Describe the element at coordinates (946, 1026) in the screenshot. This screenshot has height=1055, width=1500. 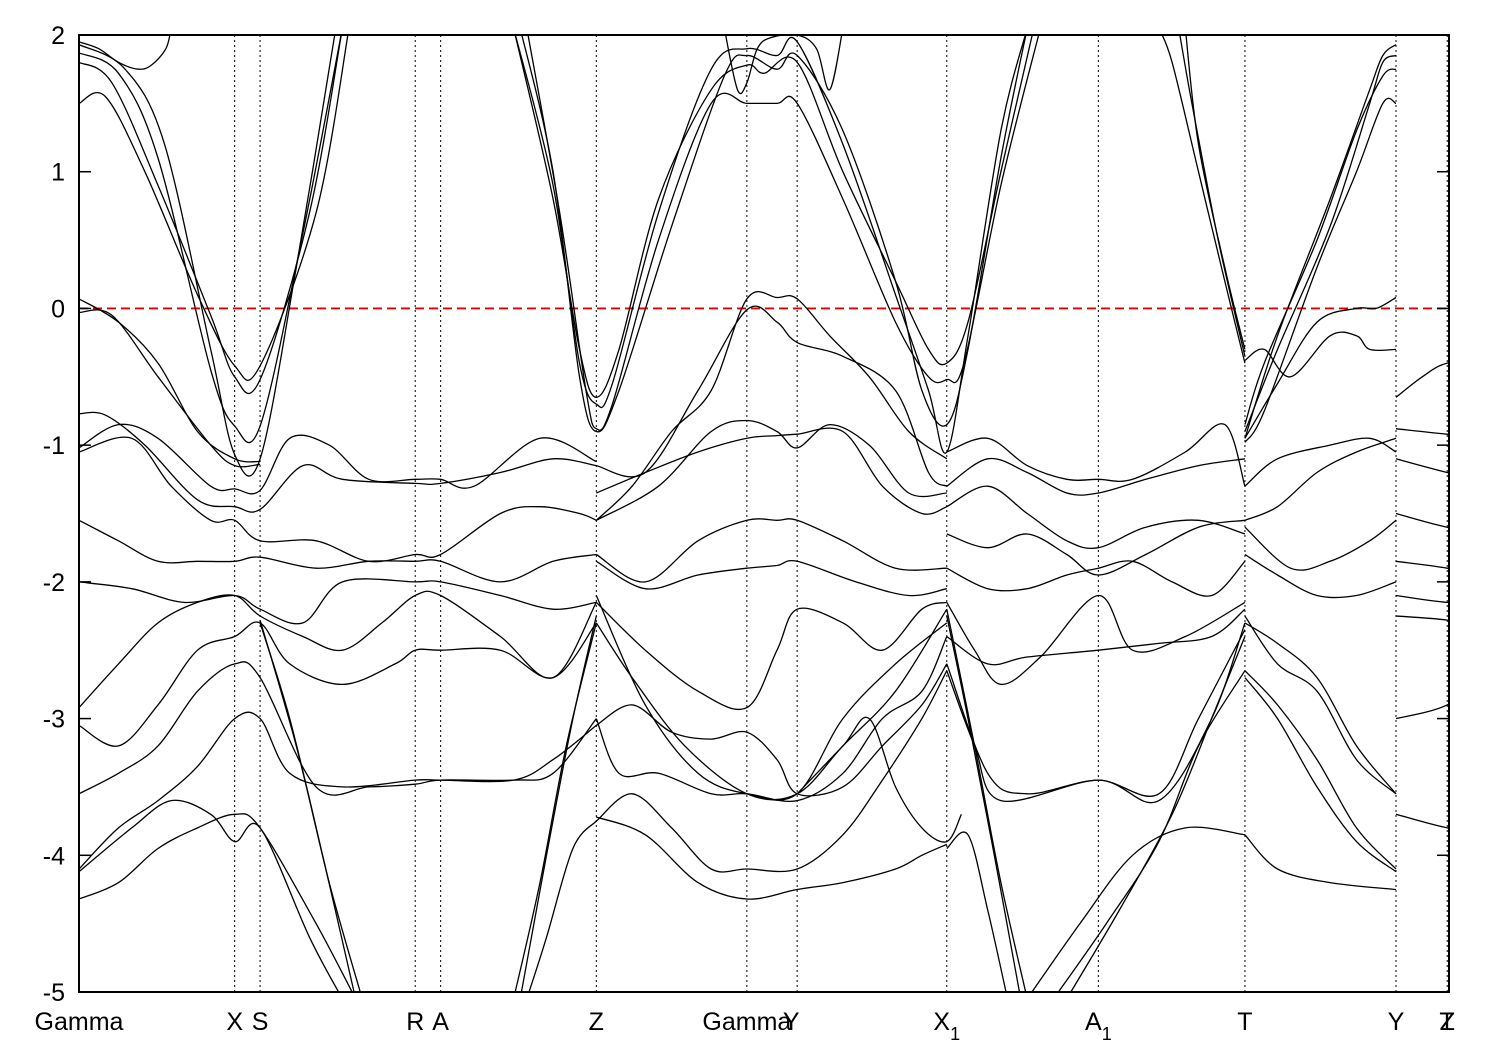
I see `x-tick-label-8: X1` at that location.